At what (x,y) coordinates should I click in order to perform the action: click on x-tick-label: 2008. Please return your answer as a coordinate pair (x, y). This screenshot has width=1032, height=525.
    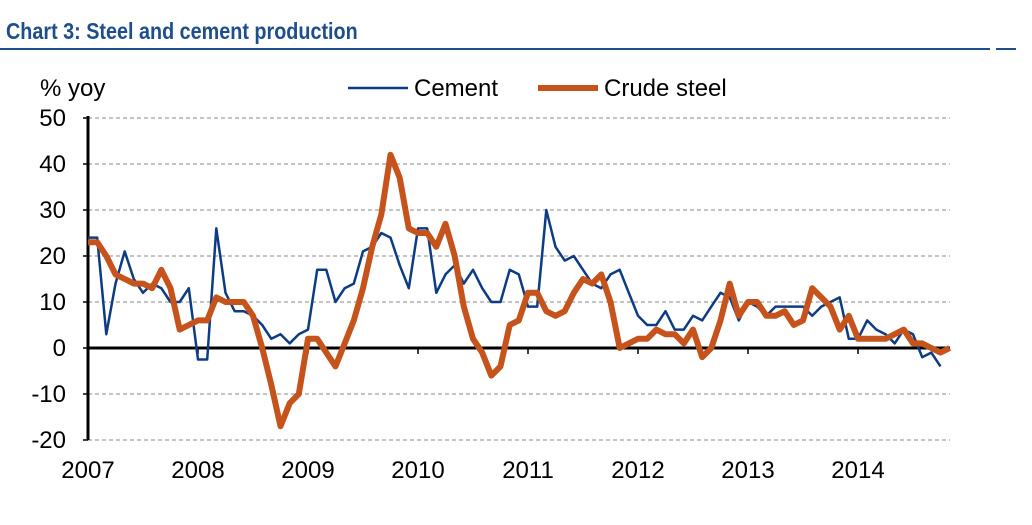
    Looking at the image, I should click on (197, 470).